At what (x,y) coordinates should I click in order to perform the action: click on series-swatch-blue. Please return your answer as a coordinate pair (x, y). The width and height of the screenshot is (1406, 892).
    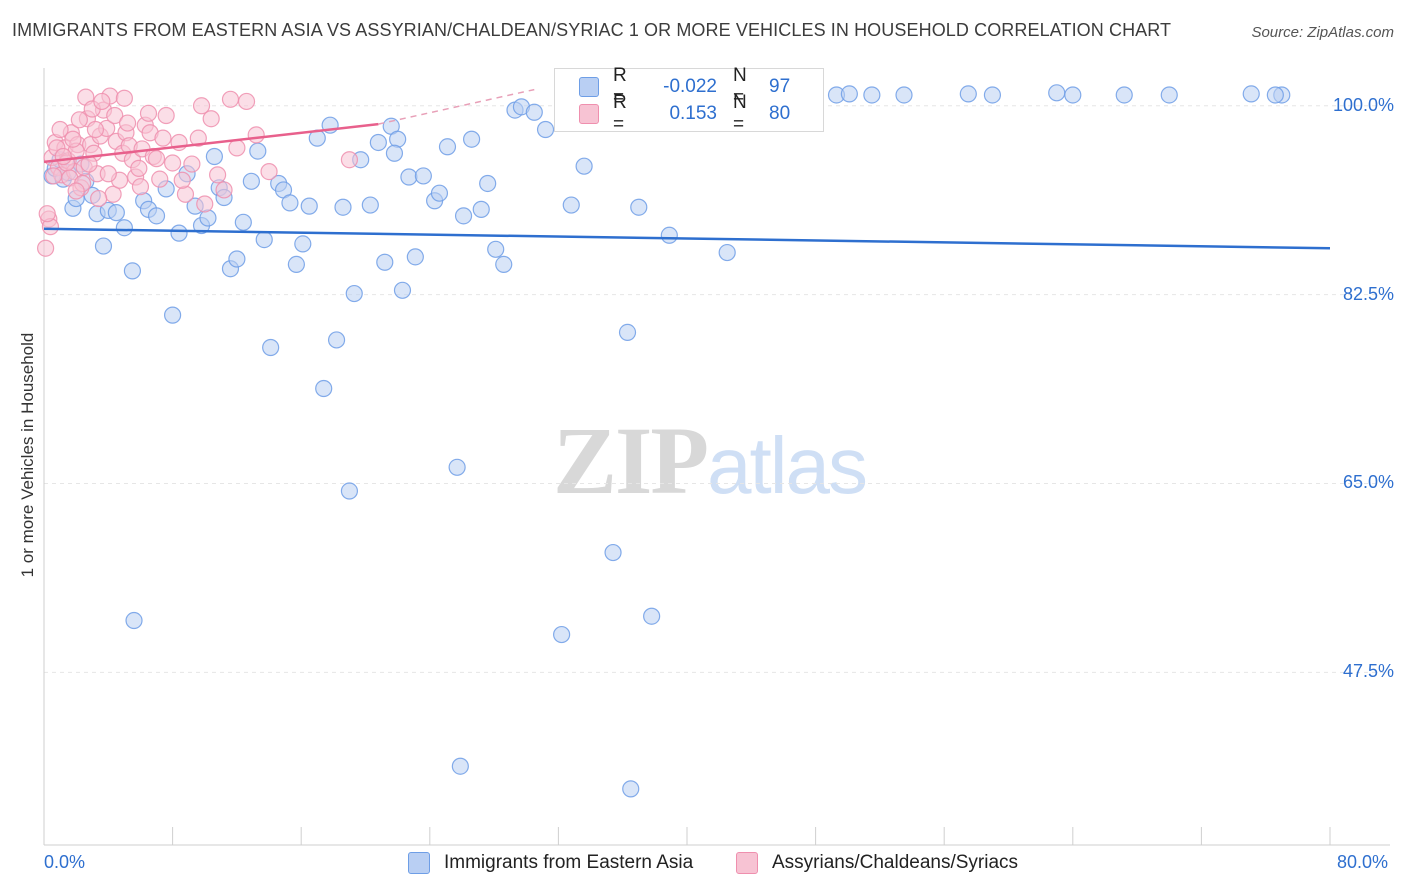
    Looking at the image, I should click on (419, 863).